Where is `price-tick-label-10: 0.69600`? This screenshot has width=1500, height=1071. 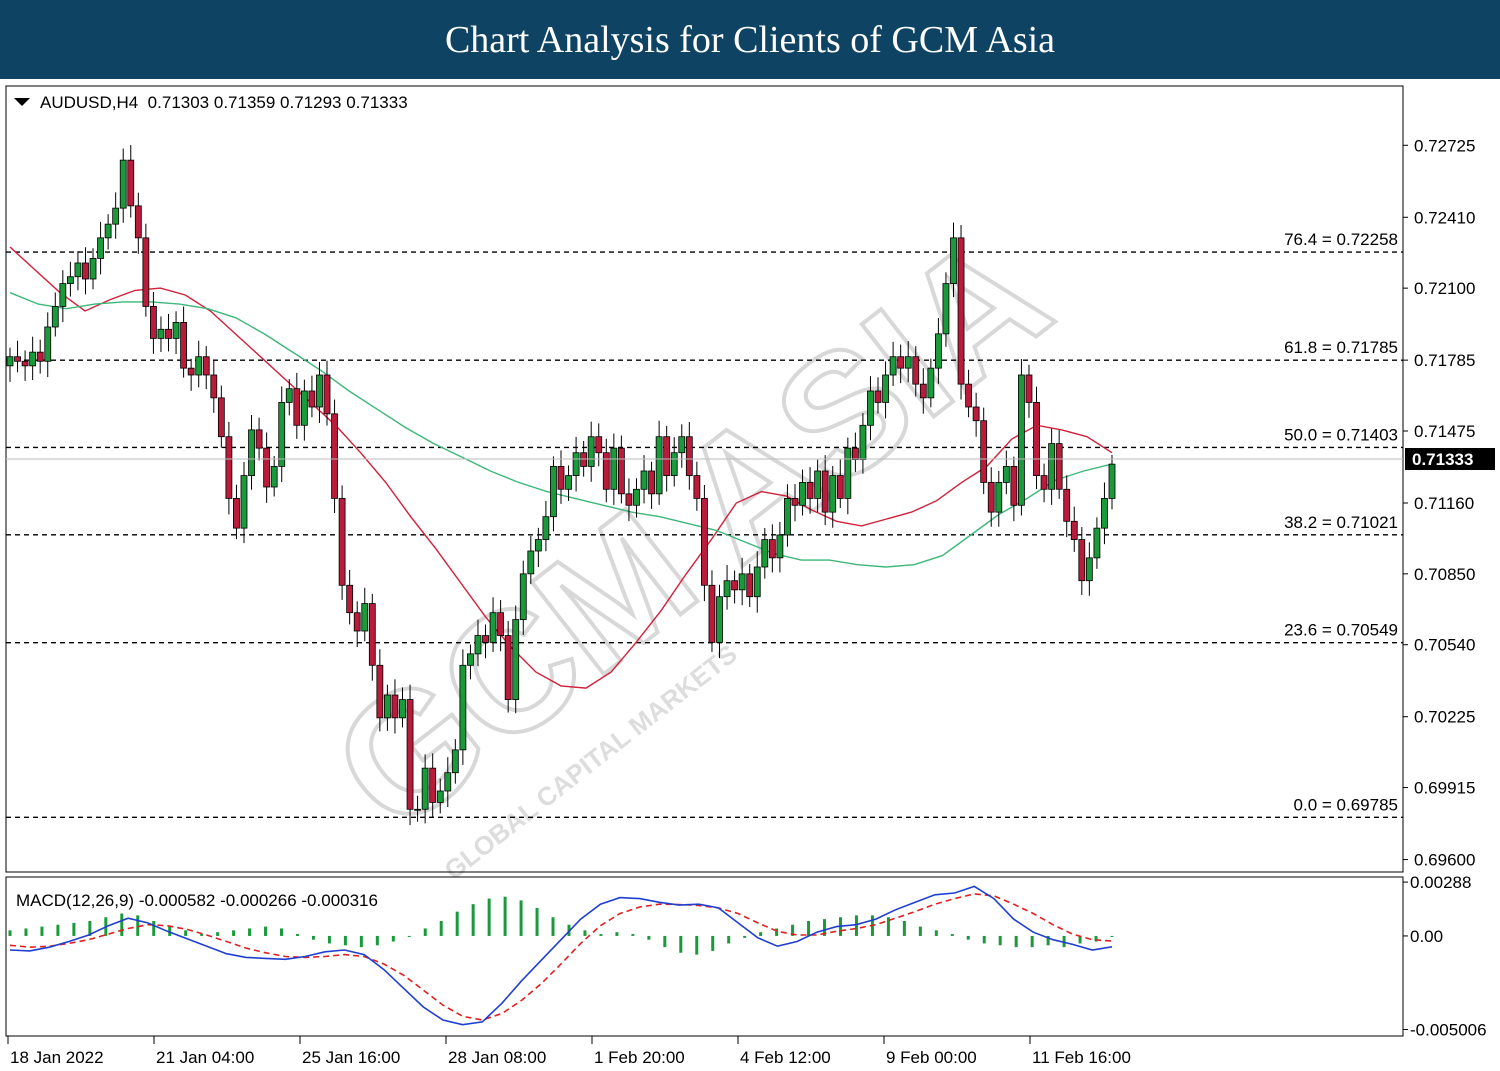 price-tick-label-10: 0.69600 is located at coordinates (1444, 860).